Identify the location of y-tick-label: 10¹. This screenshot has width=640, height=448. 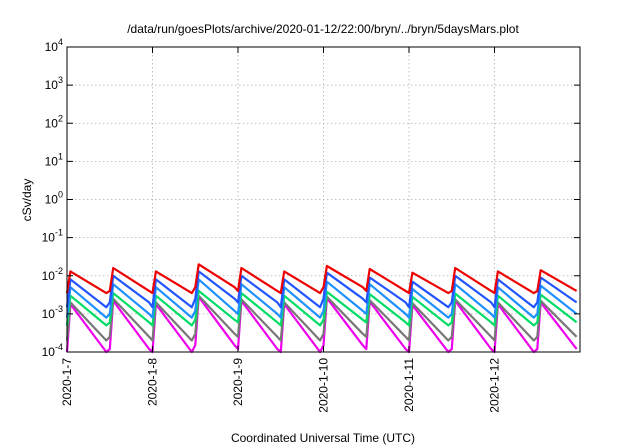
(54, 159).